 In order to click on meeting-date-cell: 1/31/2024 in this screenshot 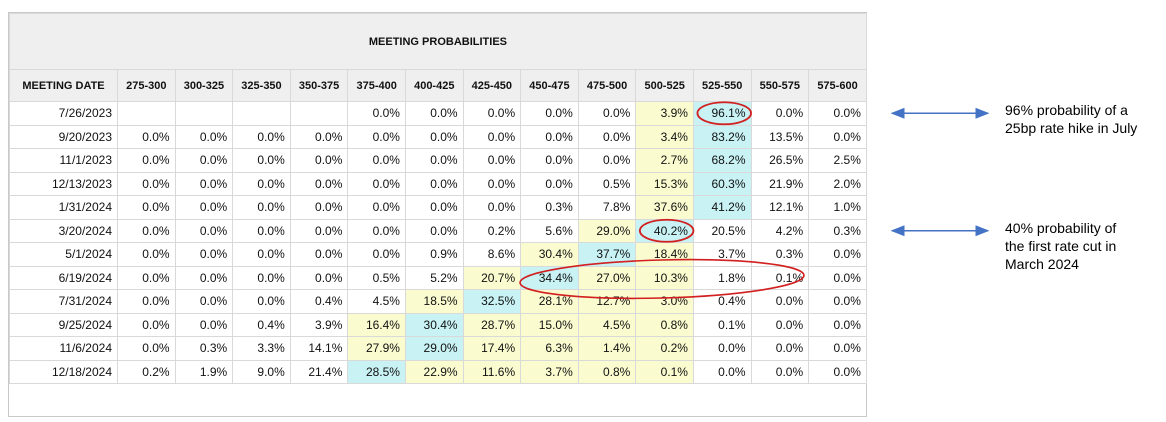, I will do `click(63, 207)`.